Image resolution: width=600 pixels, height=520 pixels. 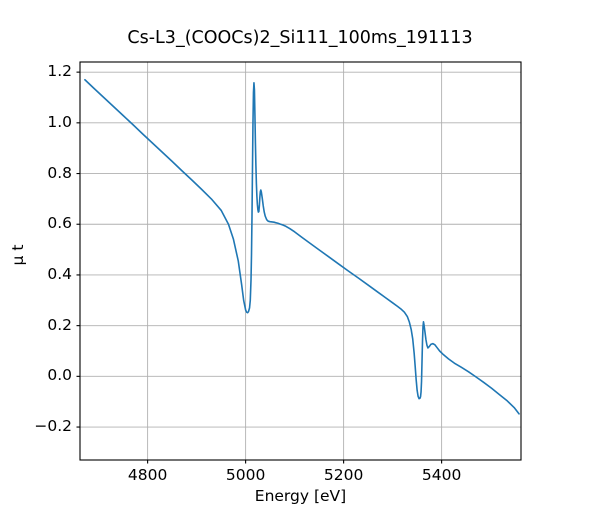 What do you see at coordinates (343, 475) in the screenshot?
I see `x-tick-label: 5200` at bounding box center [343, 475].